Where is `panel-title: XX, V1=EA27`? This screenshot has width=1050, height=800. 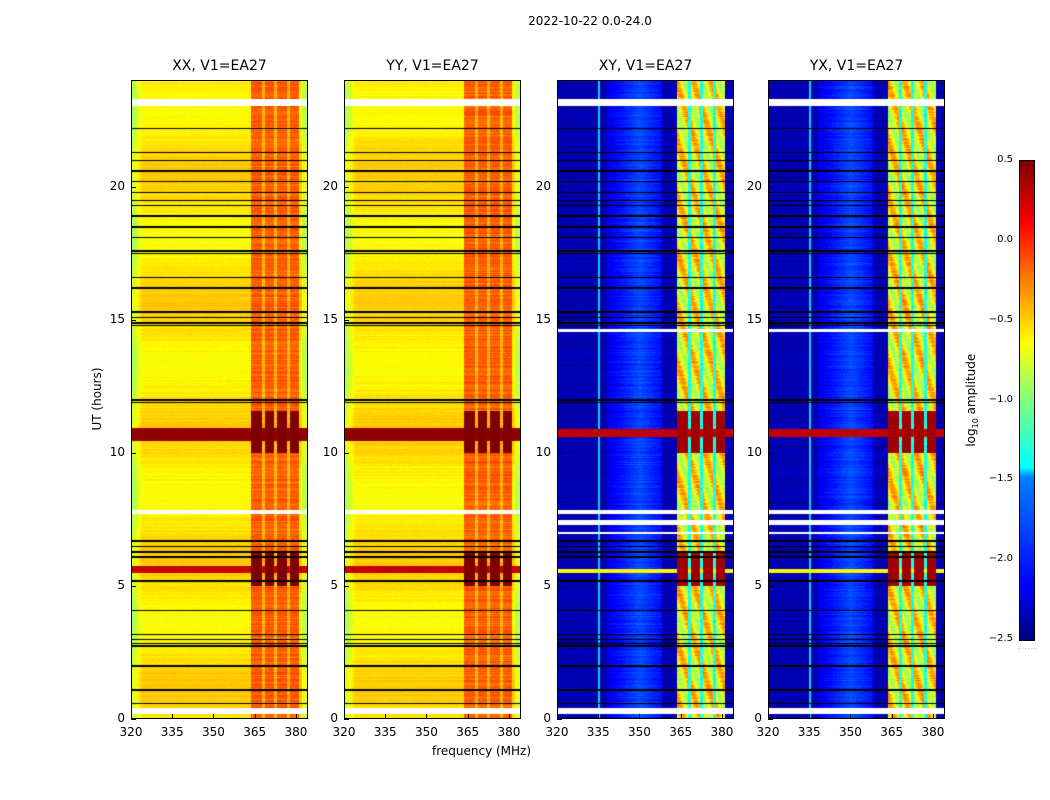
panel-title: XX, V1=EA27 is located at coordinates (219, 66).